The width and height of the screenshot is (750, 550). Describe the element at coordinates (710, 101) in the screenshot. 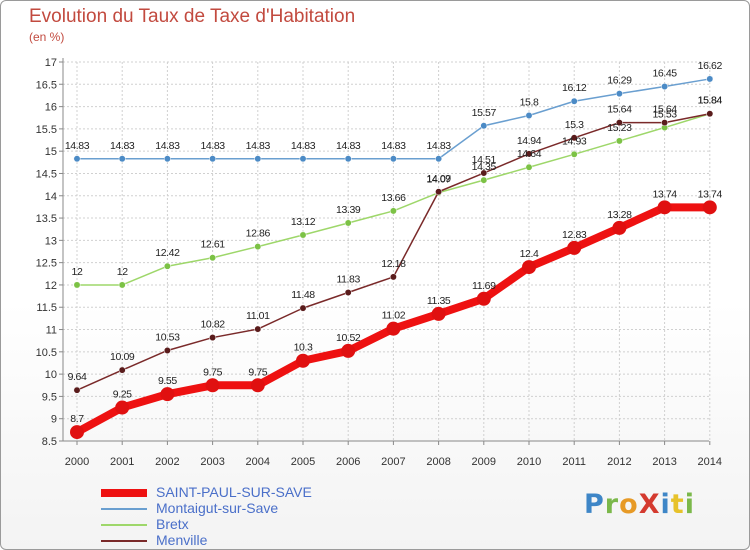

I see `data-label-bretx: 15.84` at that location.